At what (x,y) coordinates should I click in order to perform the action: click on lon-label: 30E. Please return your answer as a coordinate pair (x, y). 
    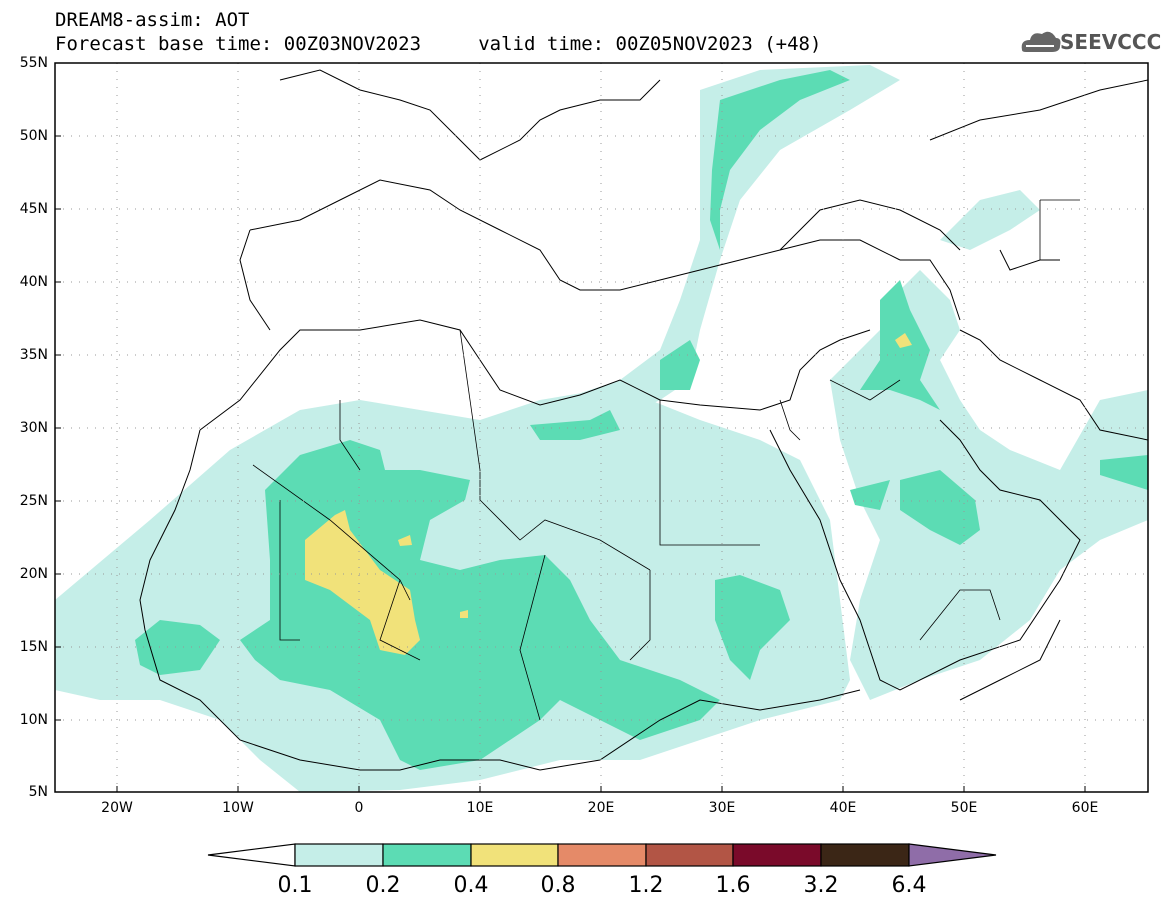
    Looking at the image, I should click on (722, 808).